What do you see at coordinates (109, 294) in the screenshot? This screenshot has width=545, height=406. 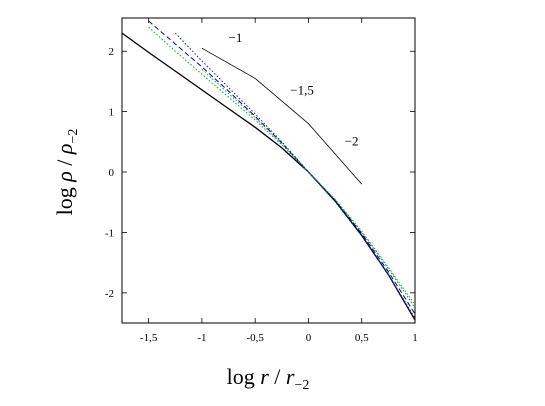 I see `y-tick-label: -2` at bounding box center [109, 294].